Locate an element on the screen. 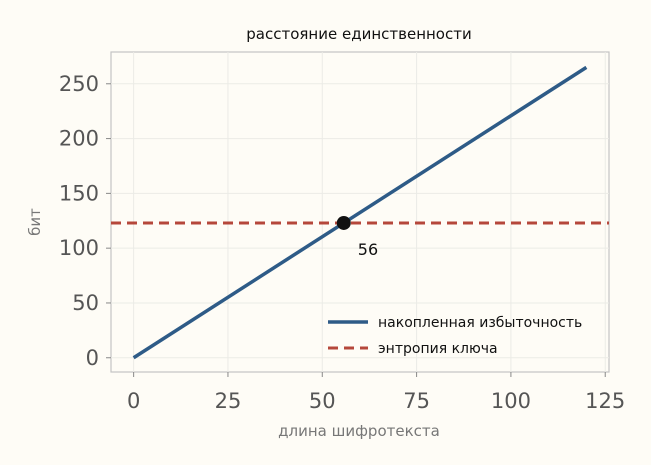 This screenshot has height=465, width=651. x-tick-label: 75 is located at coordinates (416, 401).